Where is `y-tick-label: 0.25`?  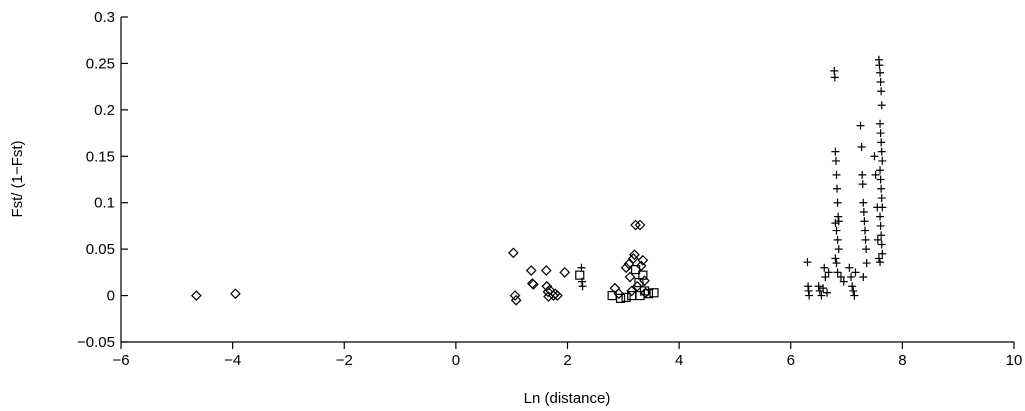 y-tick-label: 0.25 is located at coordinates (100, 63).